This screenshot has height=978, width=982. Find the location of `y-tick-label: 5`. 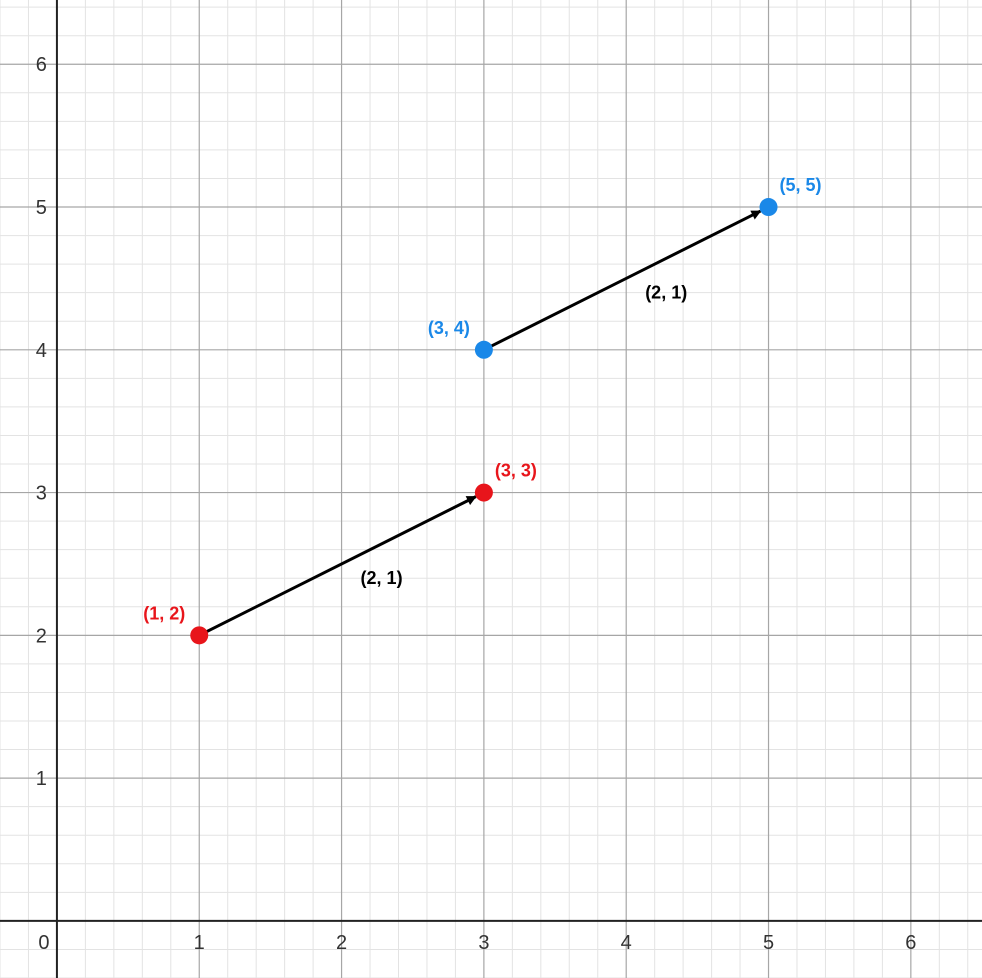

y-tick-label: 5 is located at coordinates (41, 208).